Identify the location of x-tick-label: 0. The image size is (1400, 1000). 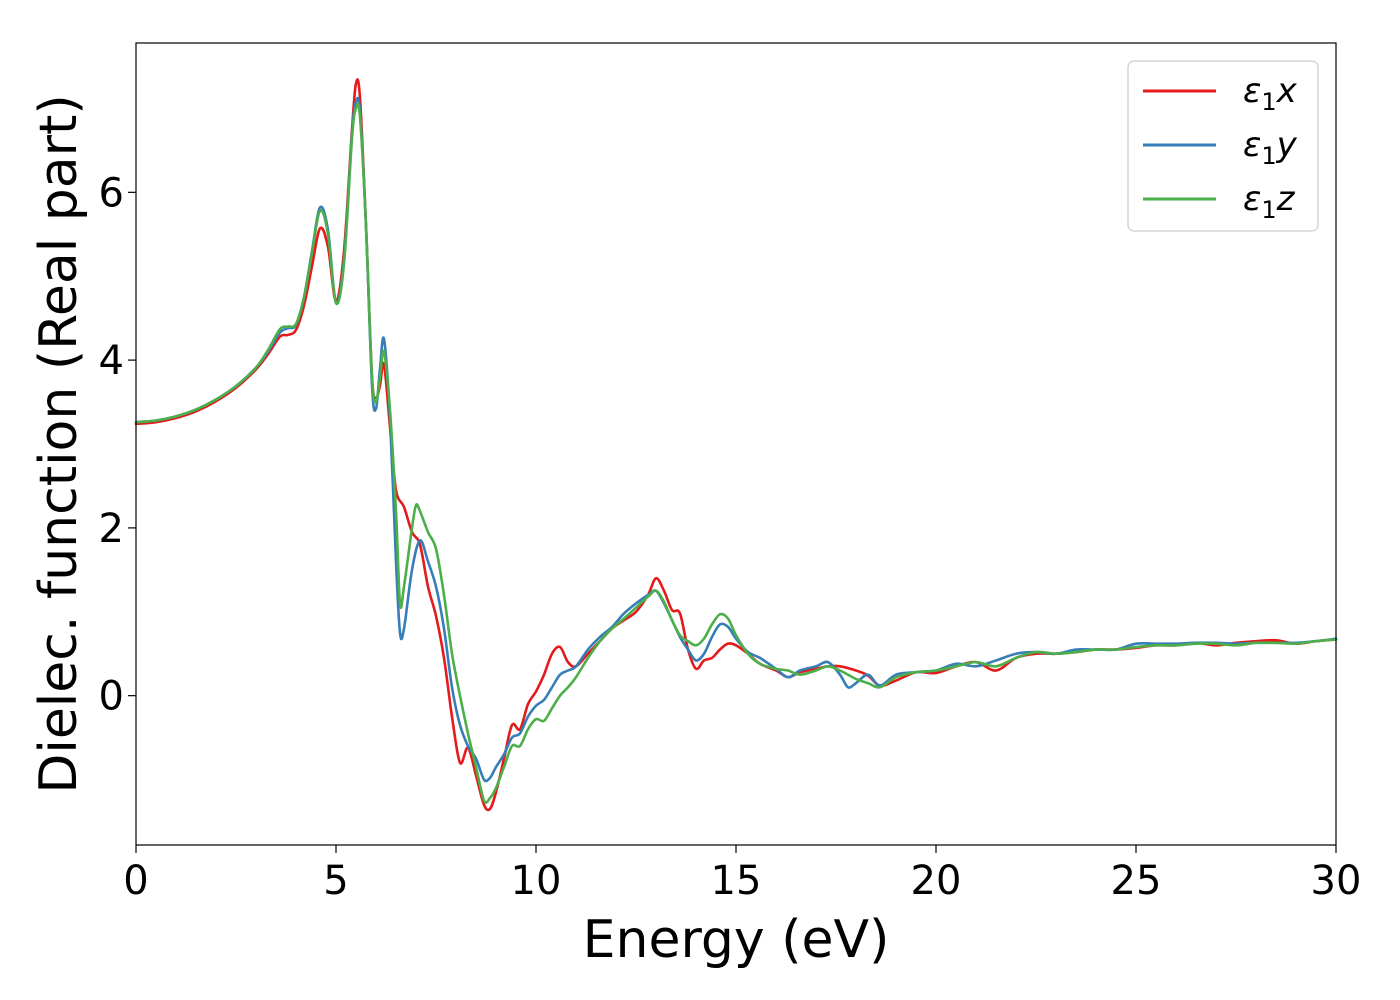
(135, 881).